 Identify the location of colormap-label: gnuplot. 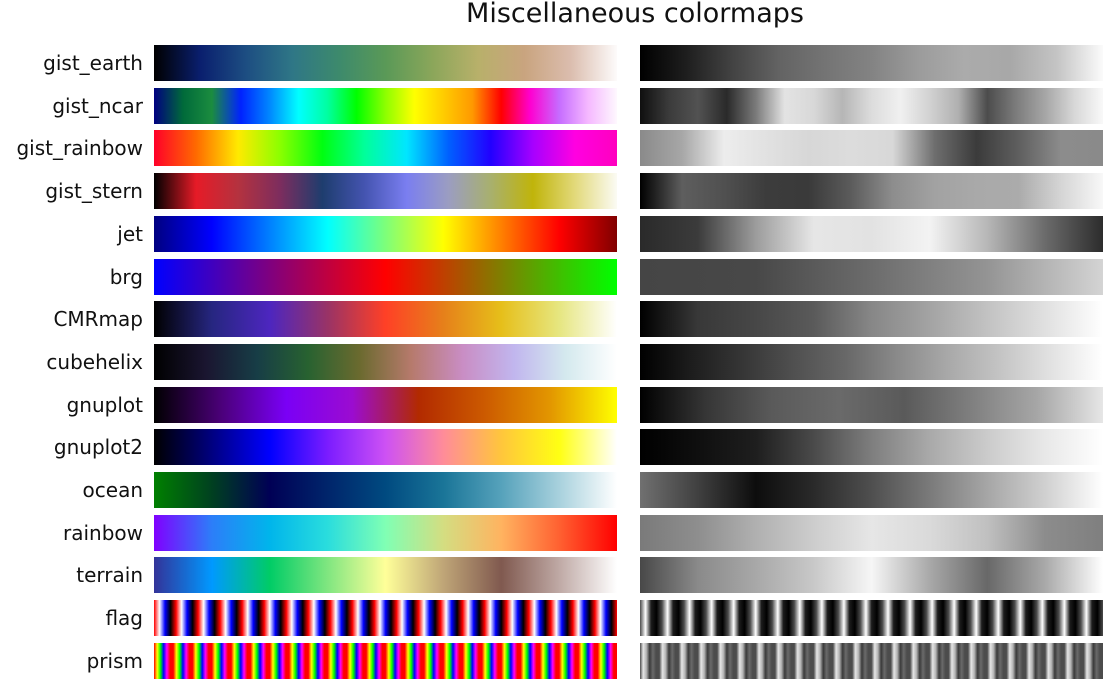
(71, 405).